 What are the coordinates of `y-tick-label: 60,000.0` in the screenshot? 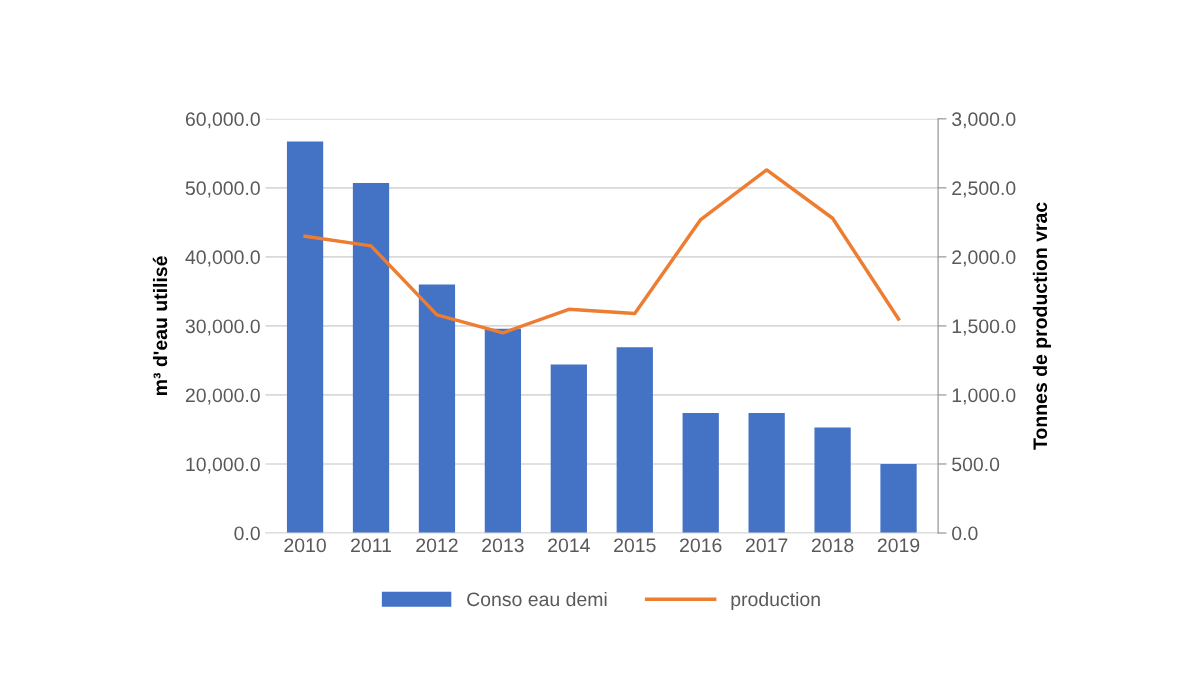 It's located at (222, 120).